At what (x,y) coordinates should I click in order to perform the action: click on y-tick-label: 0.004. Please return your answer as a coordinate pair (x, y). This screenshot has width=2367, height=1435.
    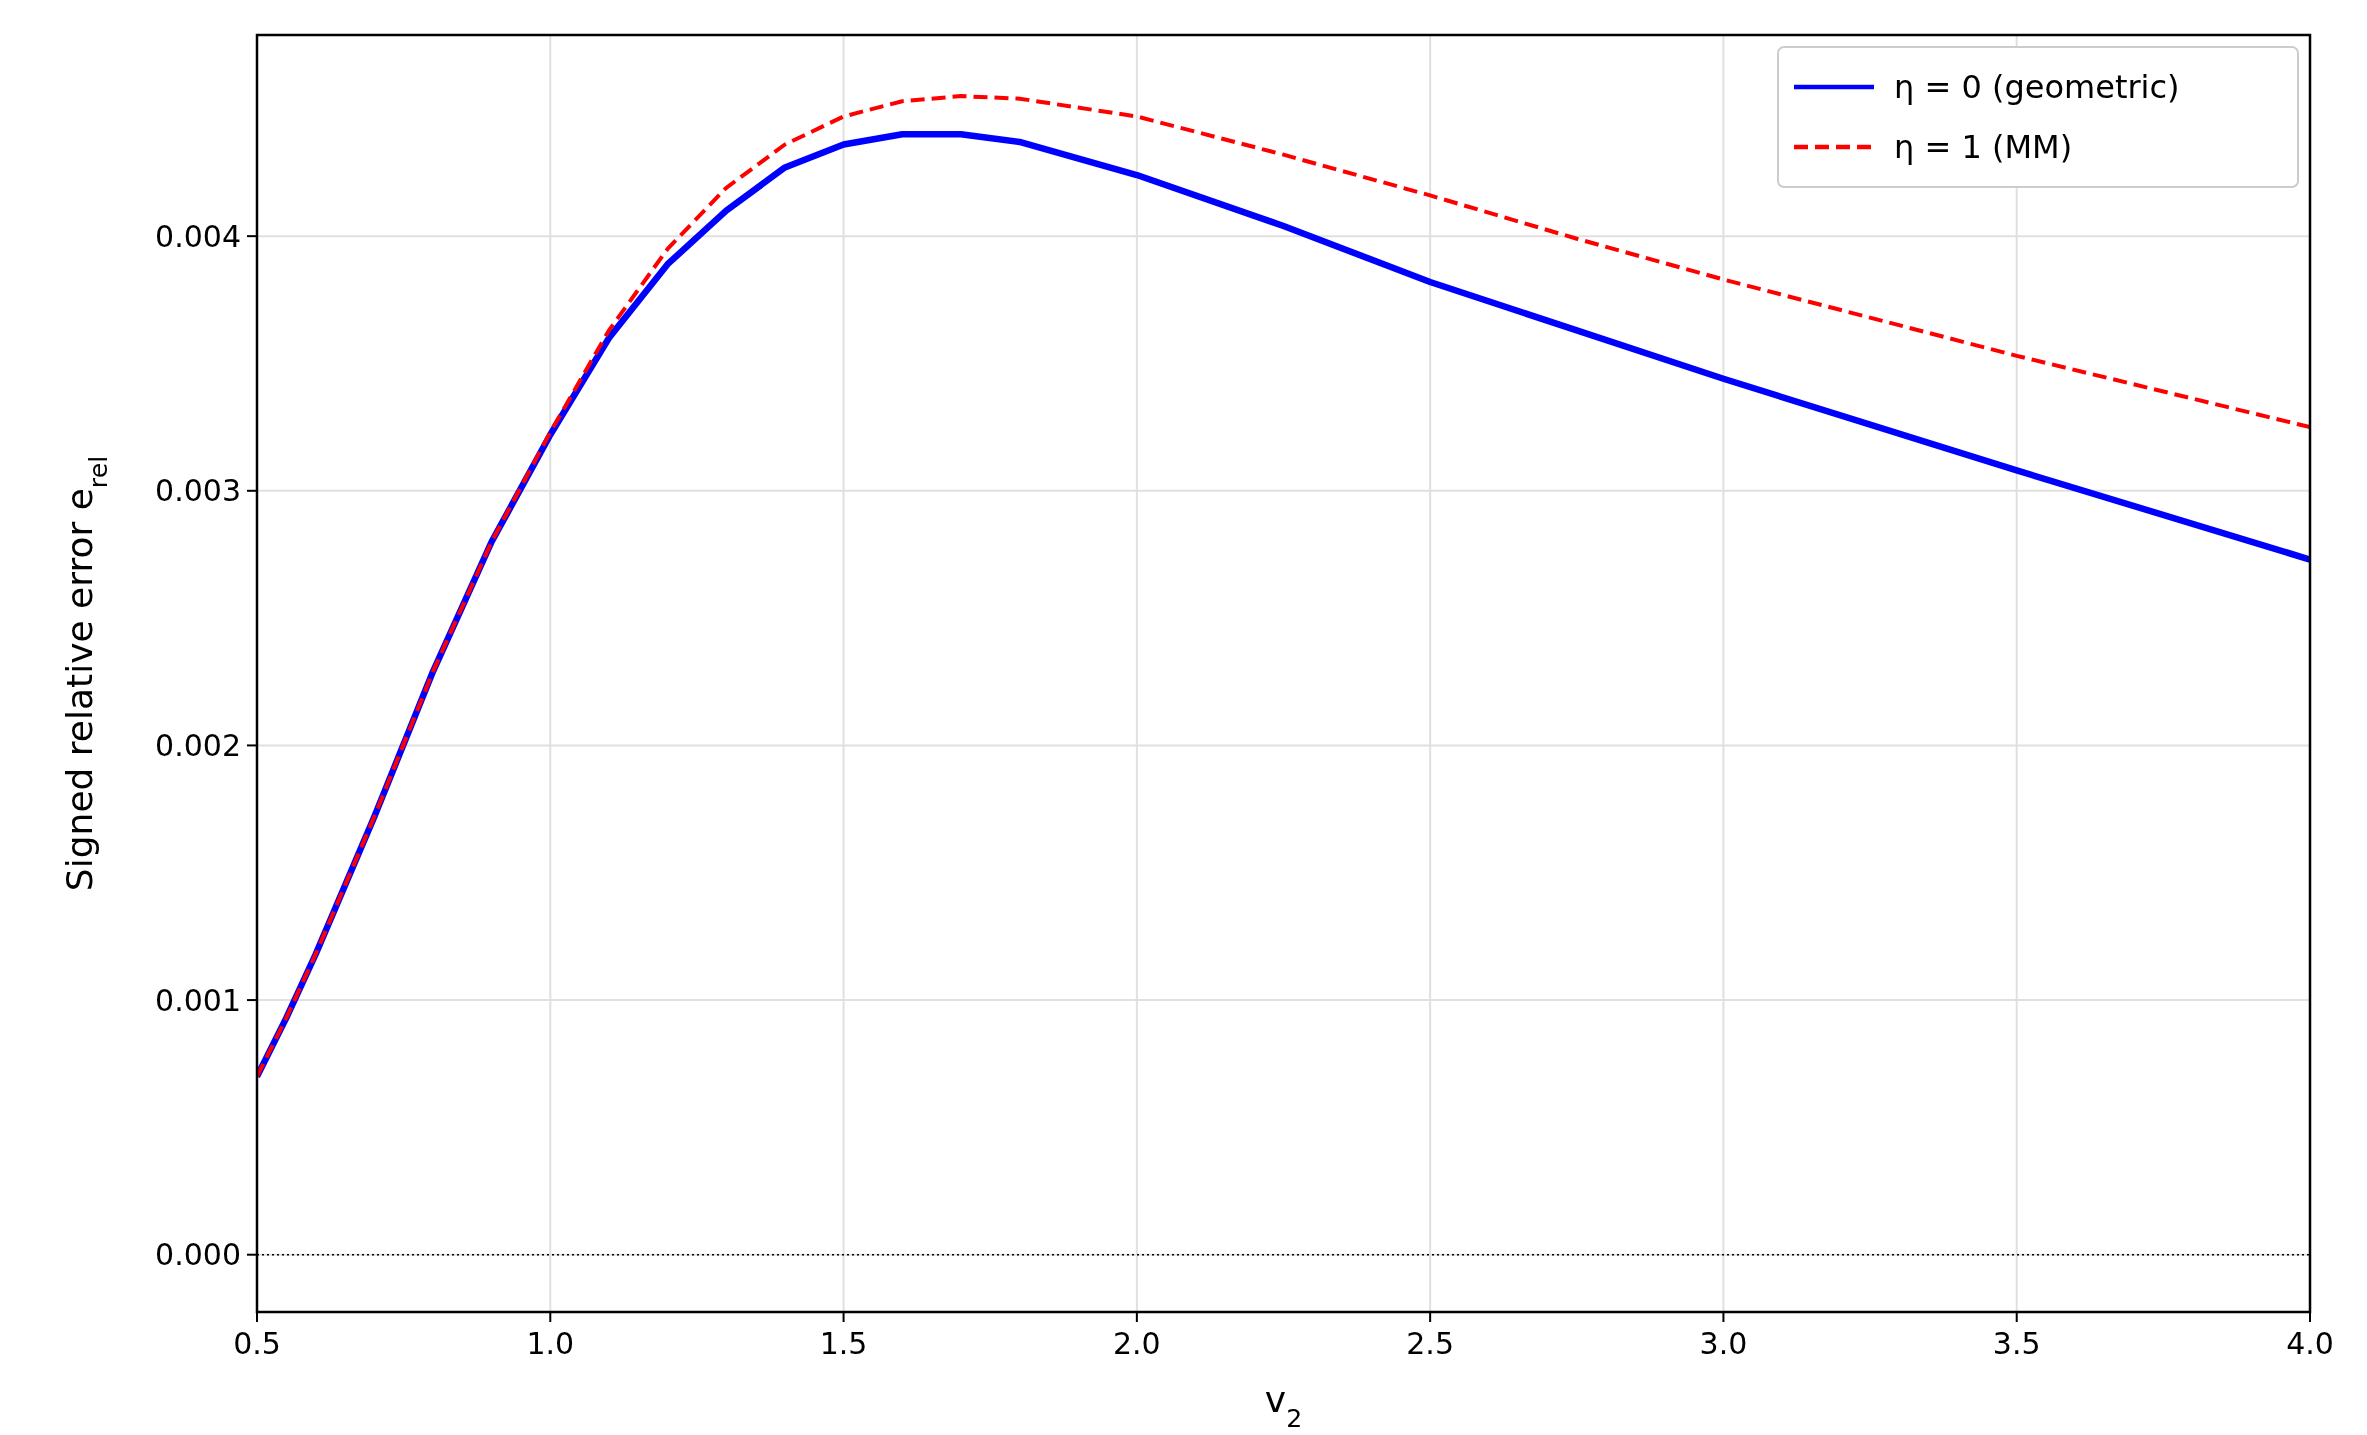
    Looking at the image, I should click on (198, 236).